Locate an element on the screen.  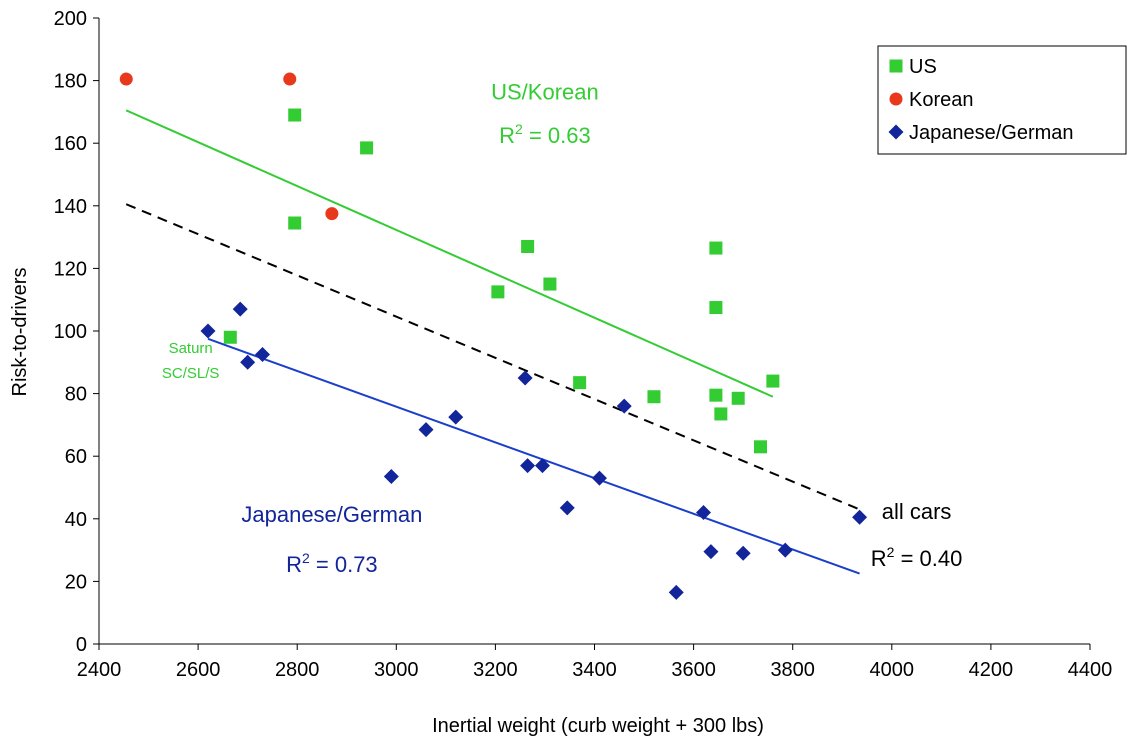
x-tick-label: 2600 is located at coordinates (198, 670).